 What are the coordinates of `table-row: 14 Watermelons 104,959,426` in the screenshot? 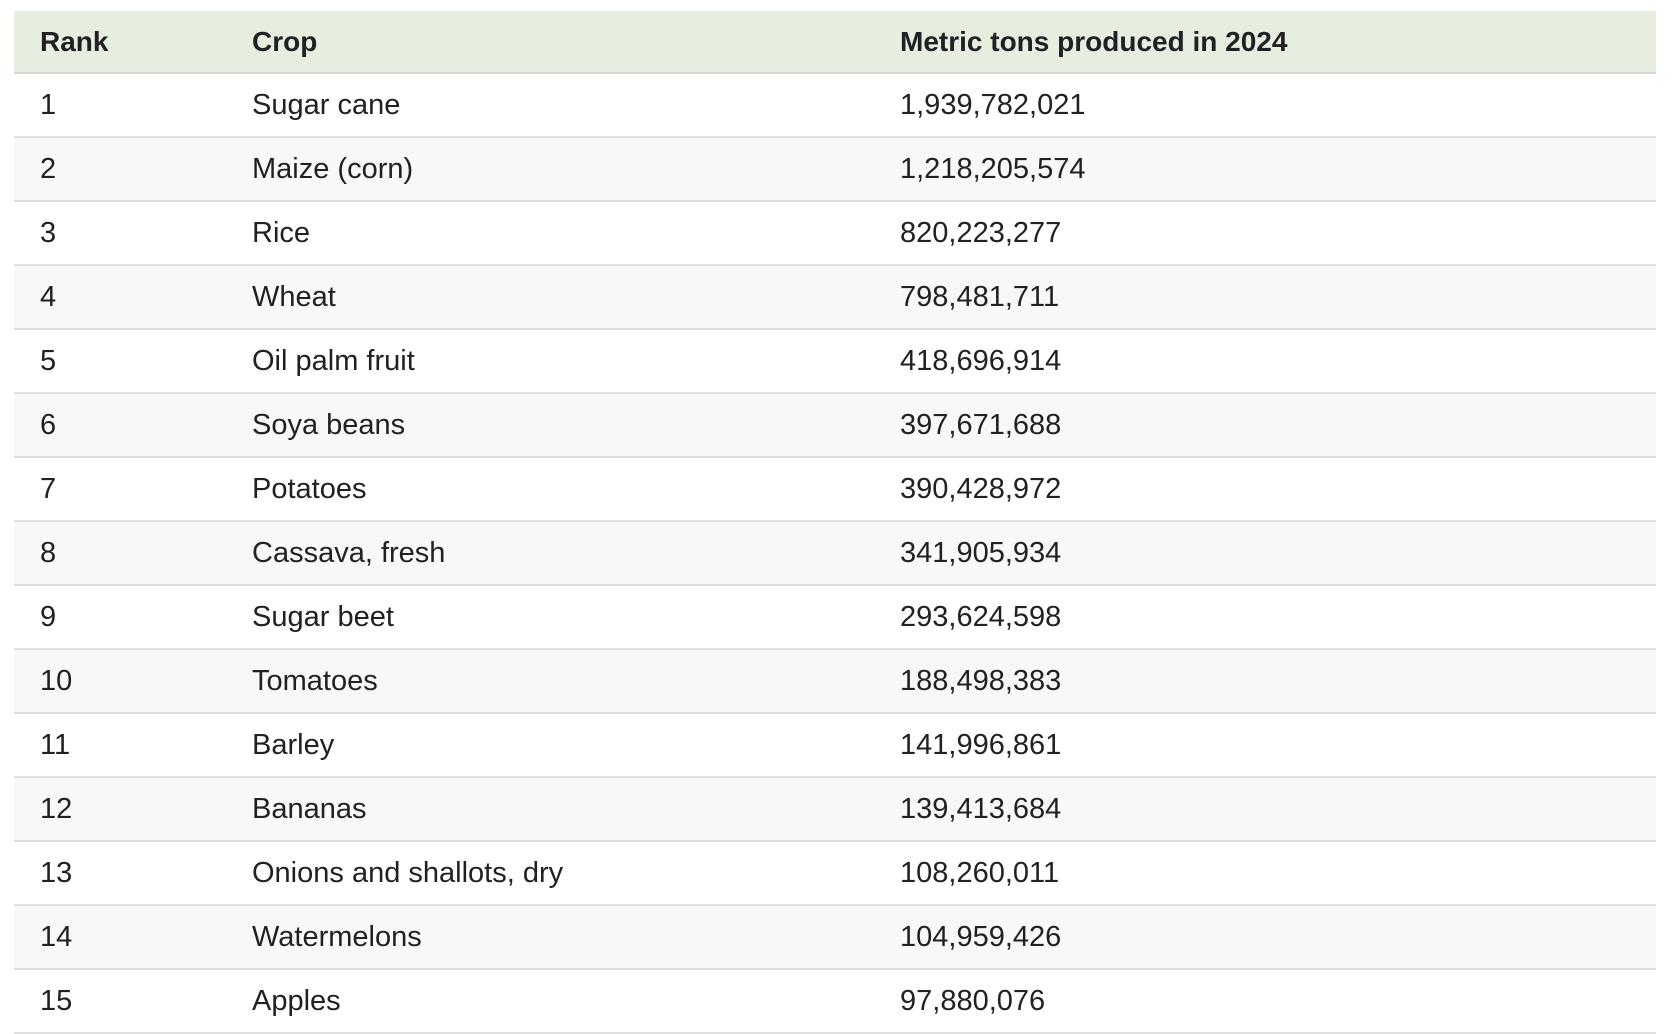 It's located at (835, 938).